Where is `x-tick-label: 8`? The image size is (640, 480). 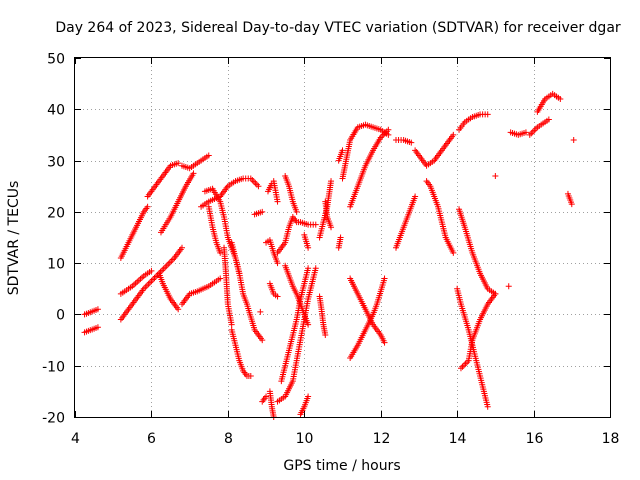 x-tick-label: 8 is located at coordinates (228, 439).